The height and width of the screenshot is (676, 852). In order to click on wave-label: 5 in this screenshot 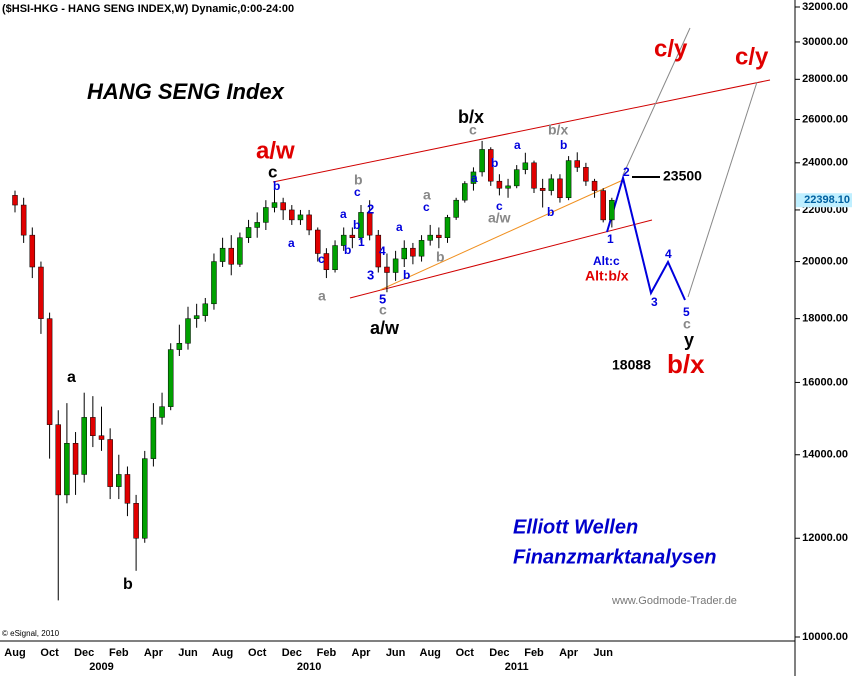, I will do `click(686, 312)`.